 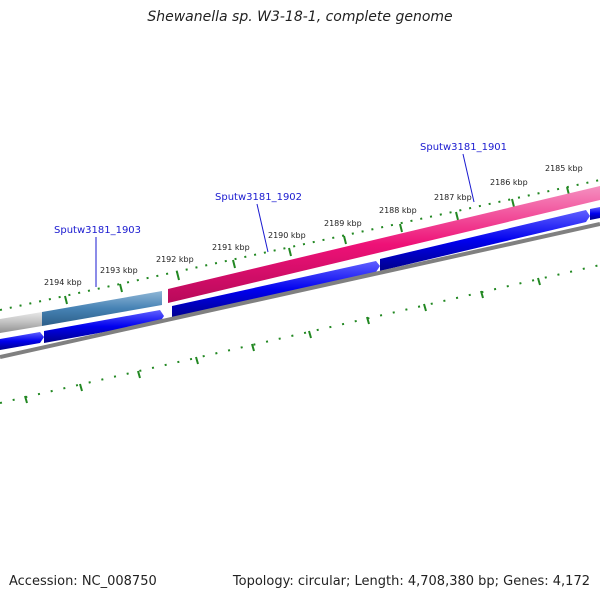 I want to click on scale-label-2186: 2186 kbp, so click(x=509, y=182).